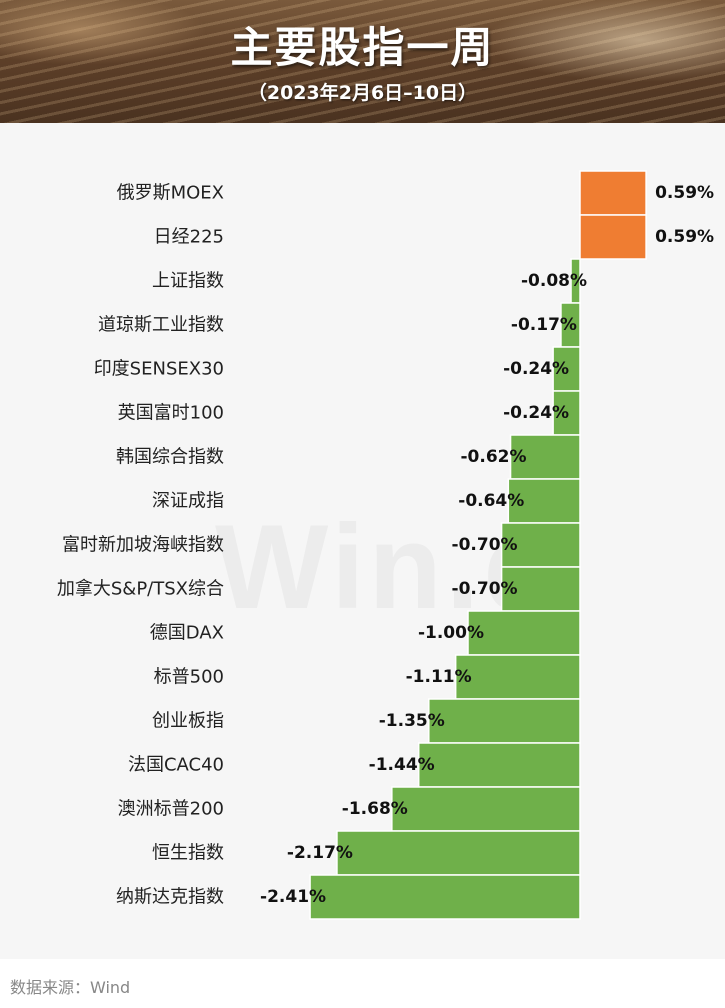  What do you see at coordinates (412, 721) in the screenshot?
I see `value-label: -1.35%` at bounding box center [412, 721].